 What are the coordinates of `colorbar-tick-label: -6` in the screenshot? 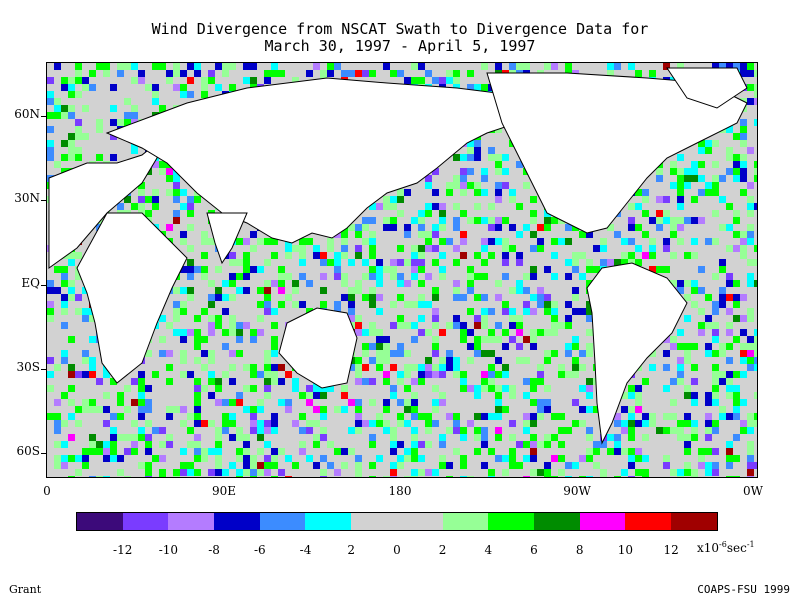 It's located at (259, 550).